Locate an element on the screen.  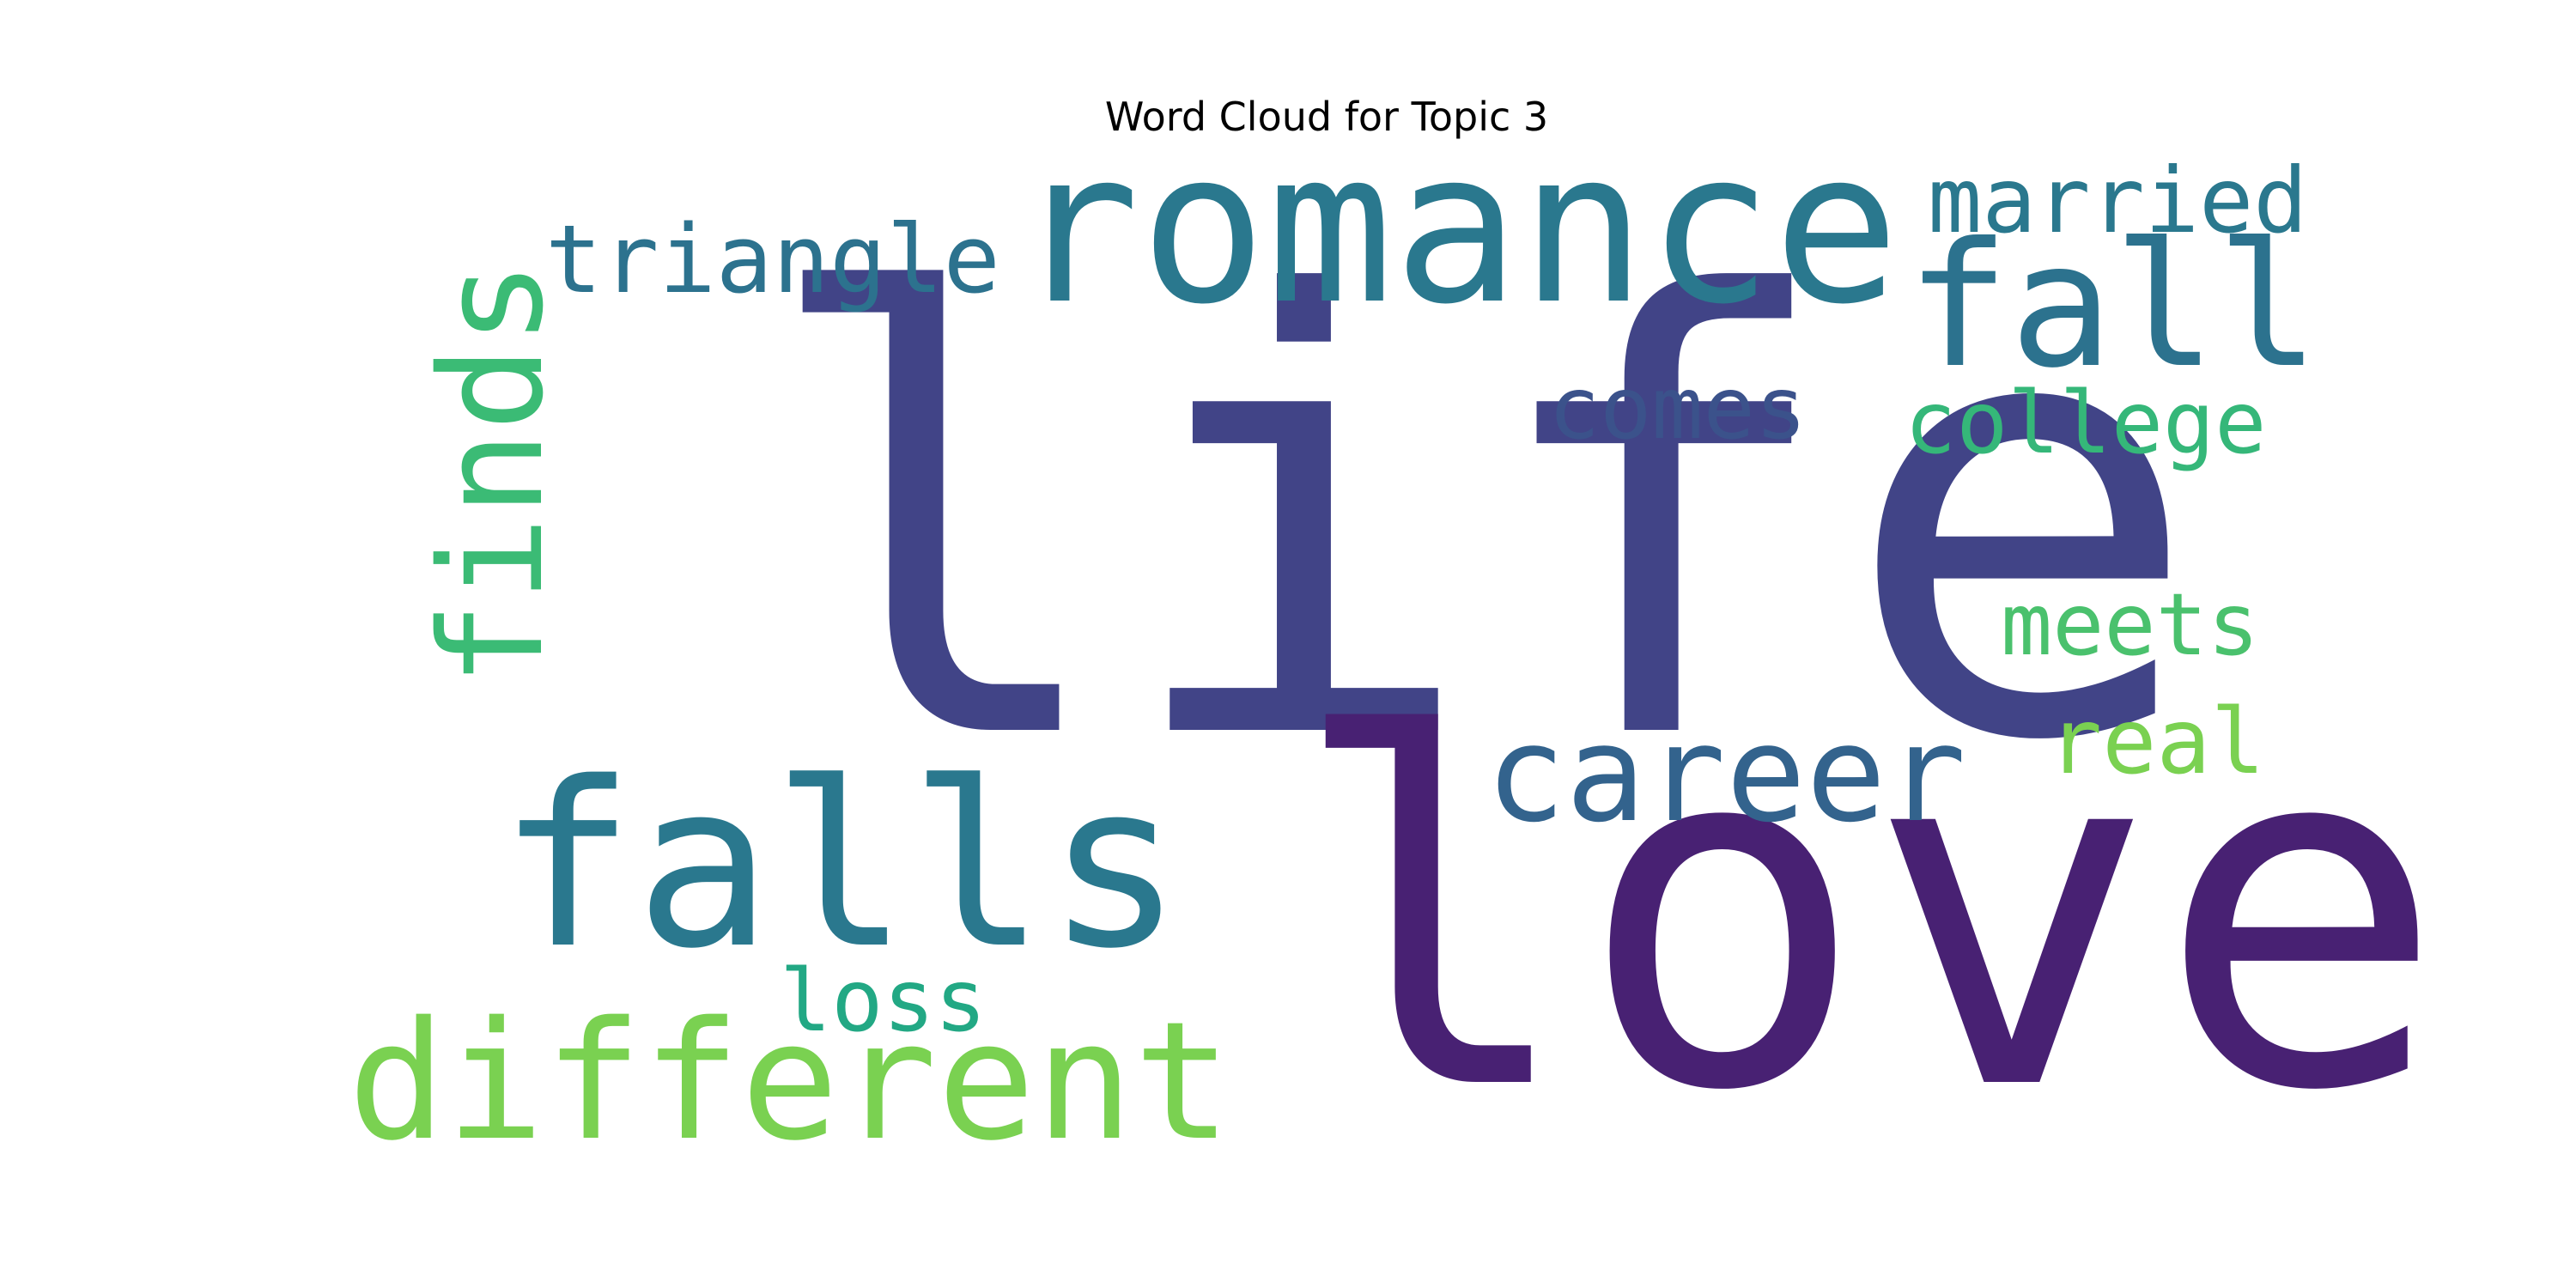
word-falls: falls is located at coordinates (841, 867).